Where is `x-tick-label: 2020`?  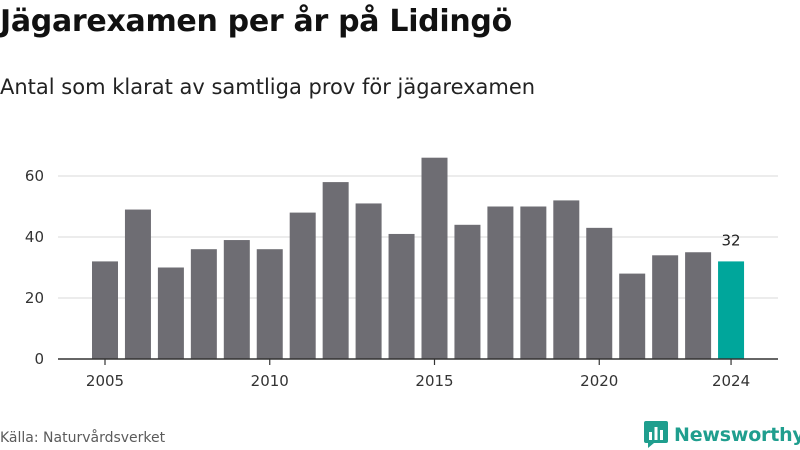 x-tick-label: 2020 is located at coordinates (599, 381).